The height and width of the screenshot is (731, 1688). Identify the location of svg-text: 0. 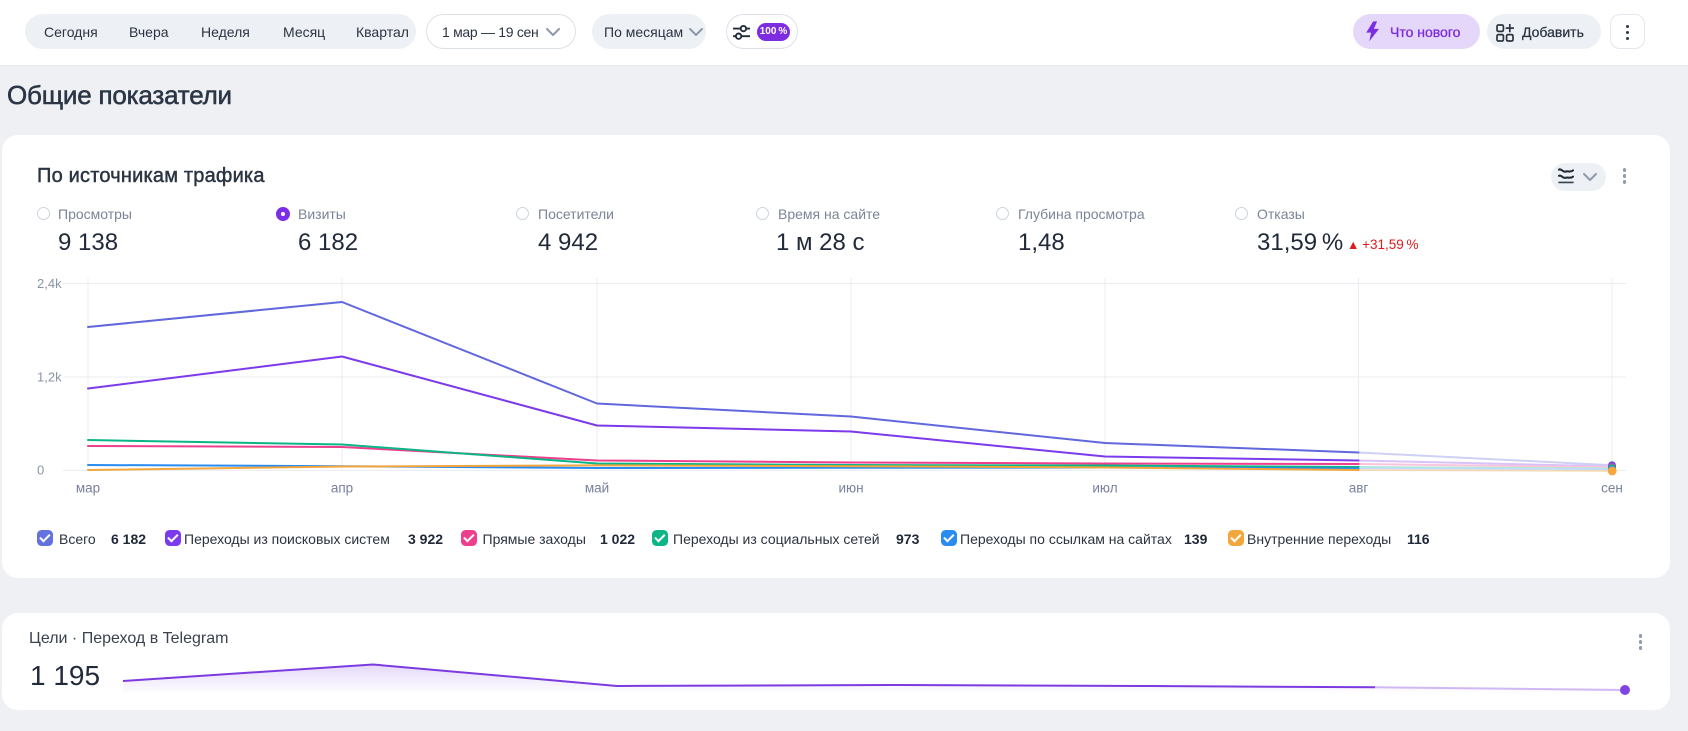
(40, 470).